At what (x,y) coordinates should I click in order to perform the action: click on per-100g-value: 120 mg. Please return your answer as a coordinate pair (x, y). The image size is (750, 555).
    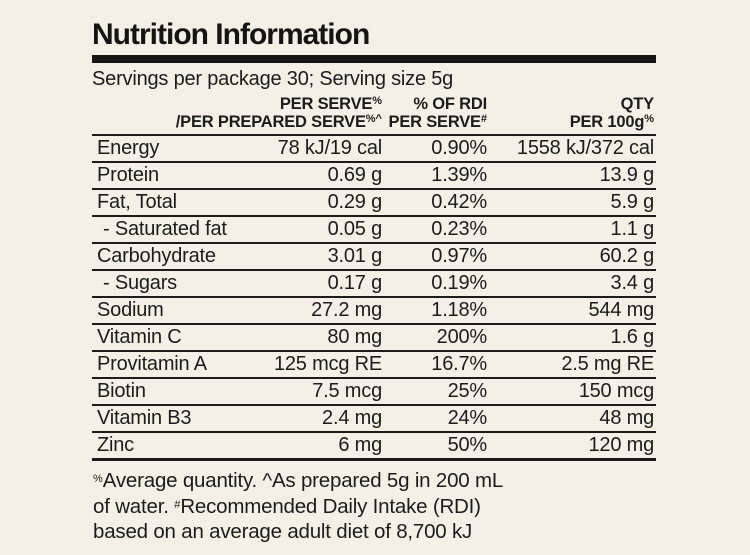
    Looking at the image, I should click on (621, 445).